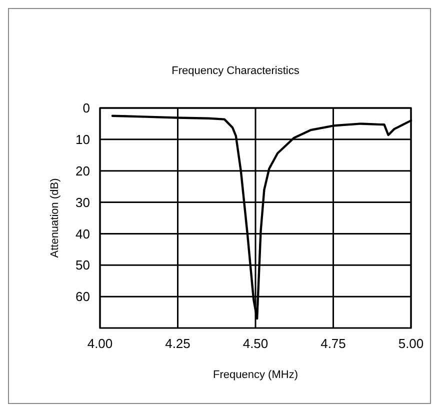 This screenshot has height=412, width=439. I want to click on x-axis-title: Frequency (MHz), so click(255, 375).